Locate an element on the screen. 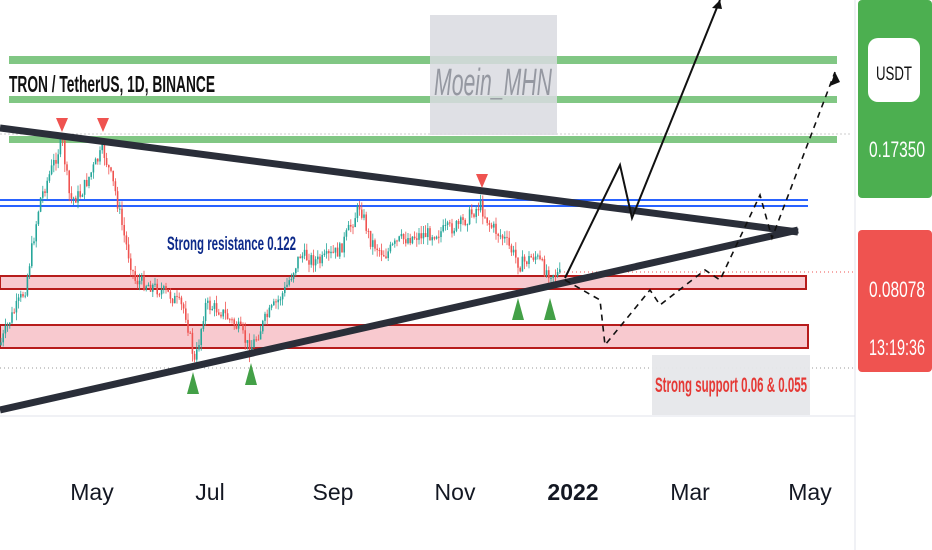 The height and width of the screenshot is (550, 932). support-zone is located at coordinates (404, 336).